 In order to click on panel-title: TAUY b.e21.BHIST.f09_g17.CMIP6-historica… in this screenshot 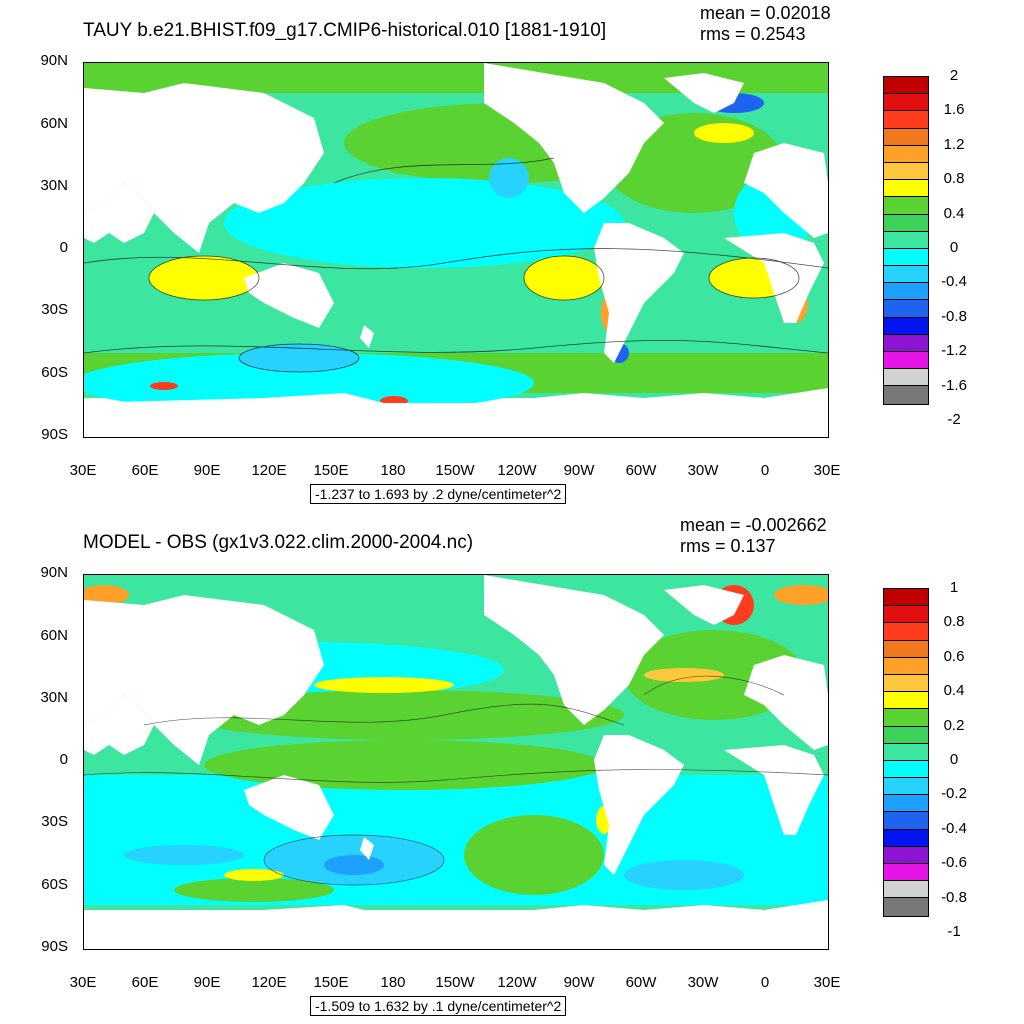, I will do `click(345, 30)`.